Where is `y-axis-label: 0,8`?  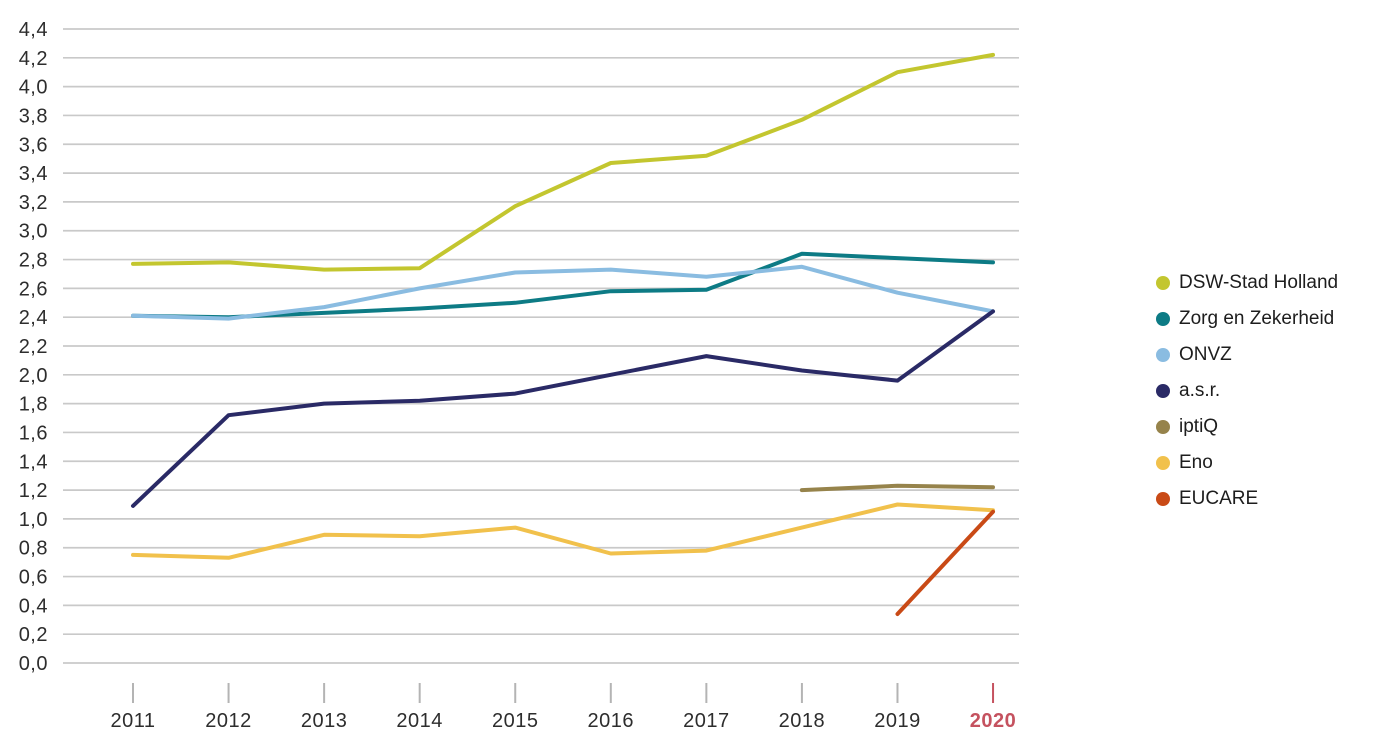
y-axis-label: 0,8 is located at coordinates (33, 549).